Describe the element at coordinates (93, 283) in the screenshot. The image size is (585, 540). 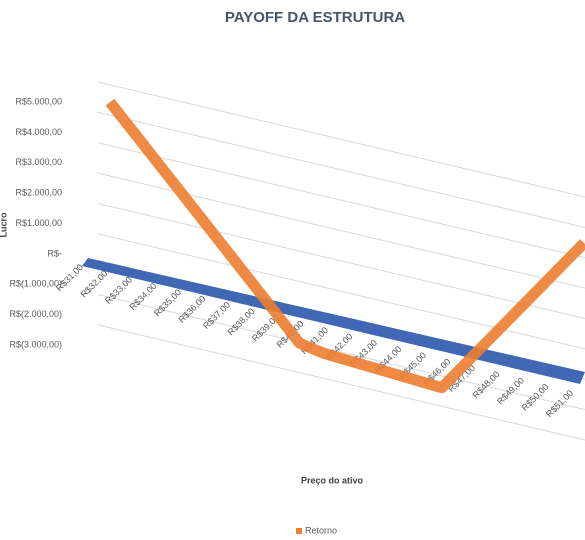
I see `x-tick-label: R$32,00` at that location.